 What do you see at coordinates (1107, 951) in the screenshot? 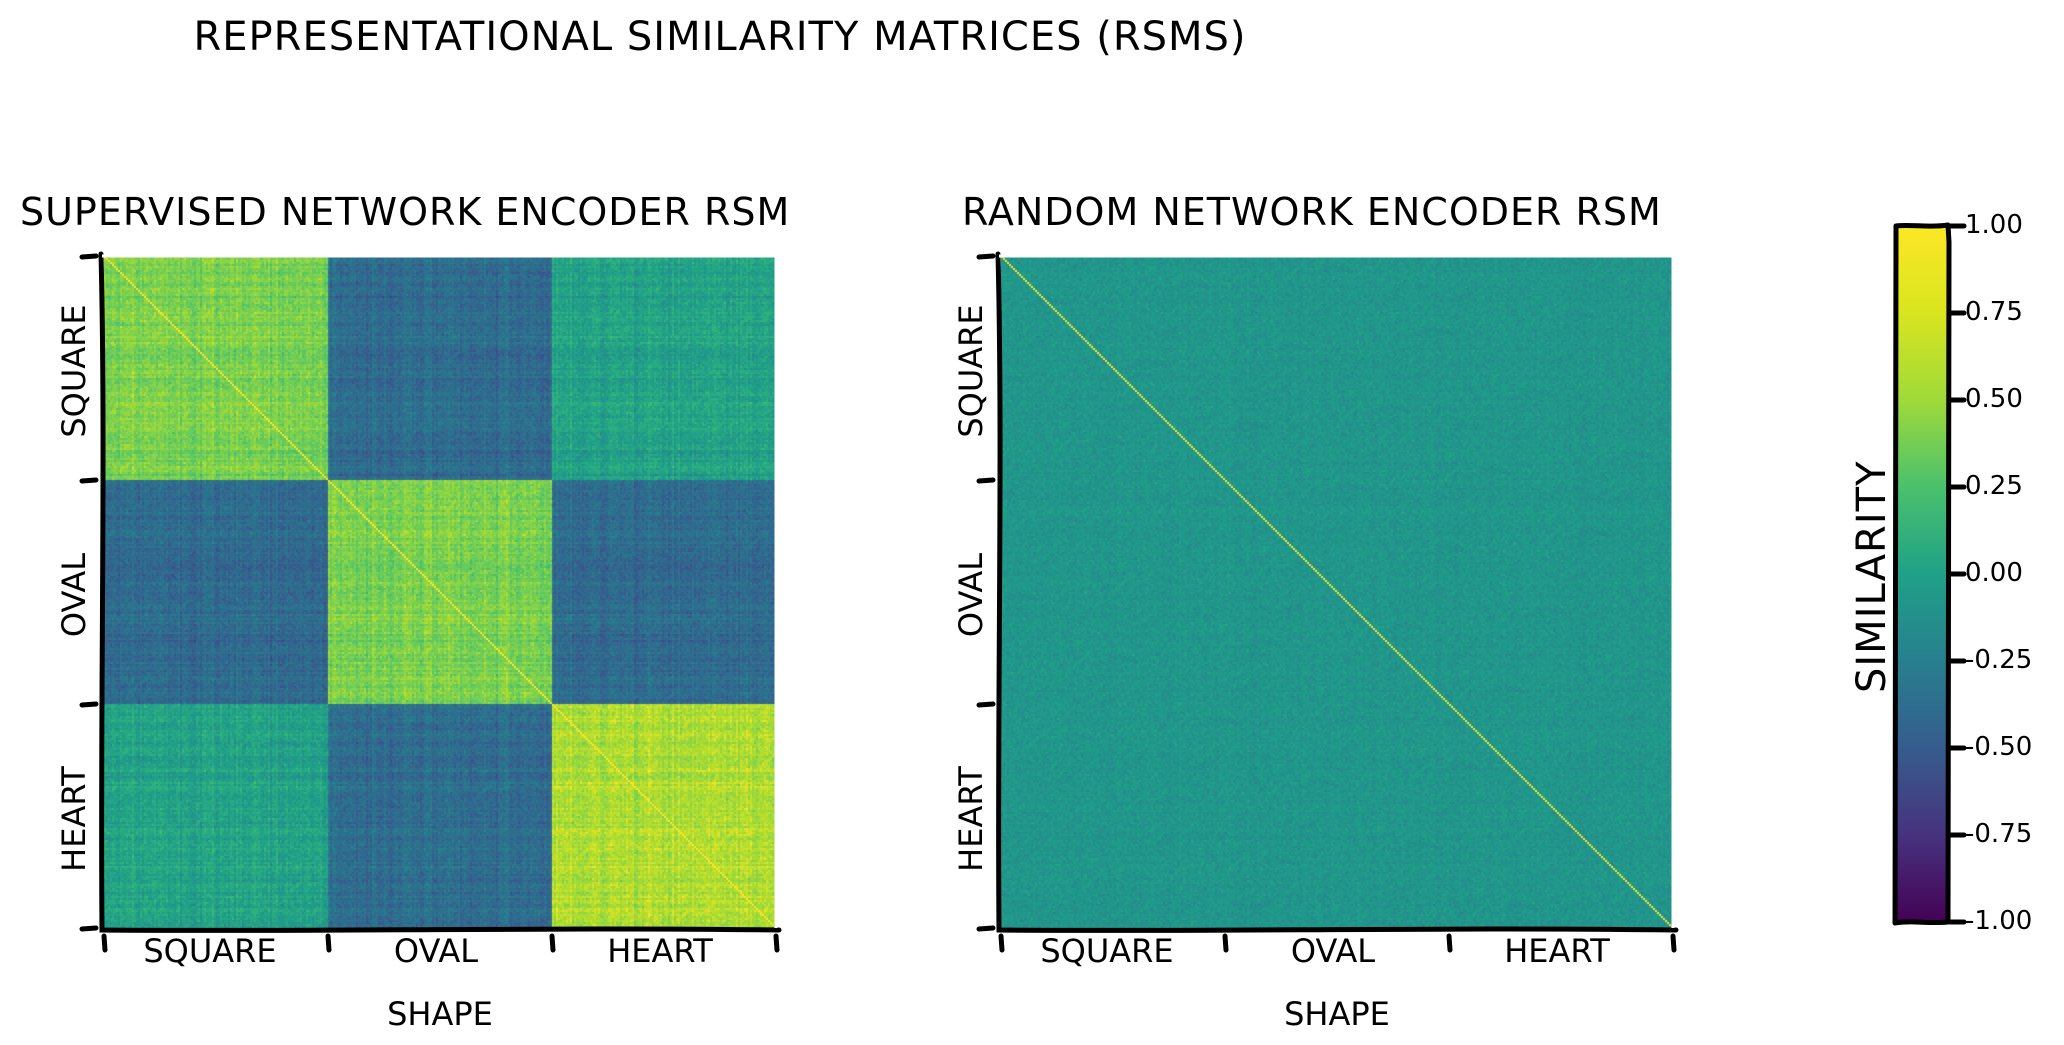
I see `p2-xtick-square: SQUARE` at bounding box center [1107, 951].